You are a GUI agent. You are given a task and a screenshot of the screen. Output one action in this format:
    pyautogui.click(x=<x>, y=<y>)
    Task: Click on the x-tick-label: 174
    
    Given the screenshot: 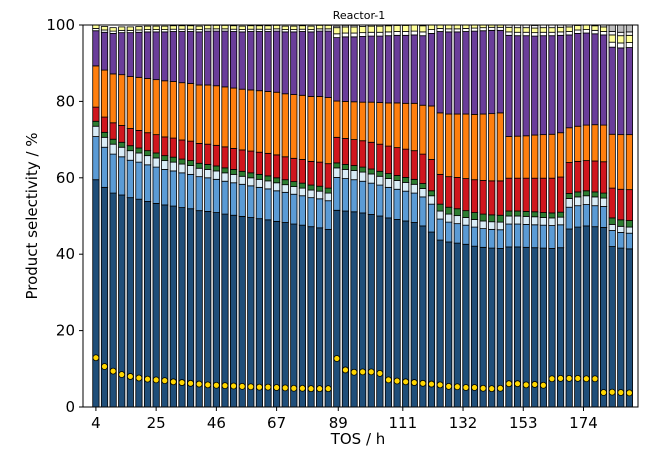 What is the action you would take?
    pyautogui.click(x=583, y=423)
    